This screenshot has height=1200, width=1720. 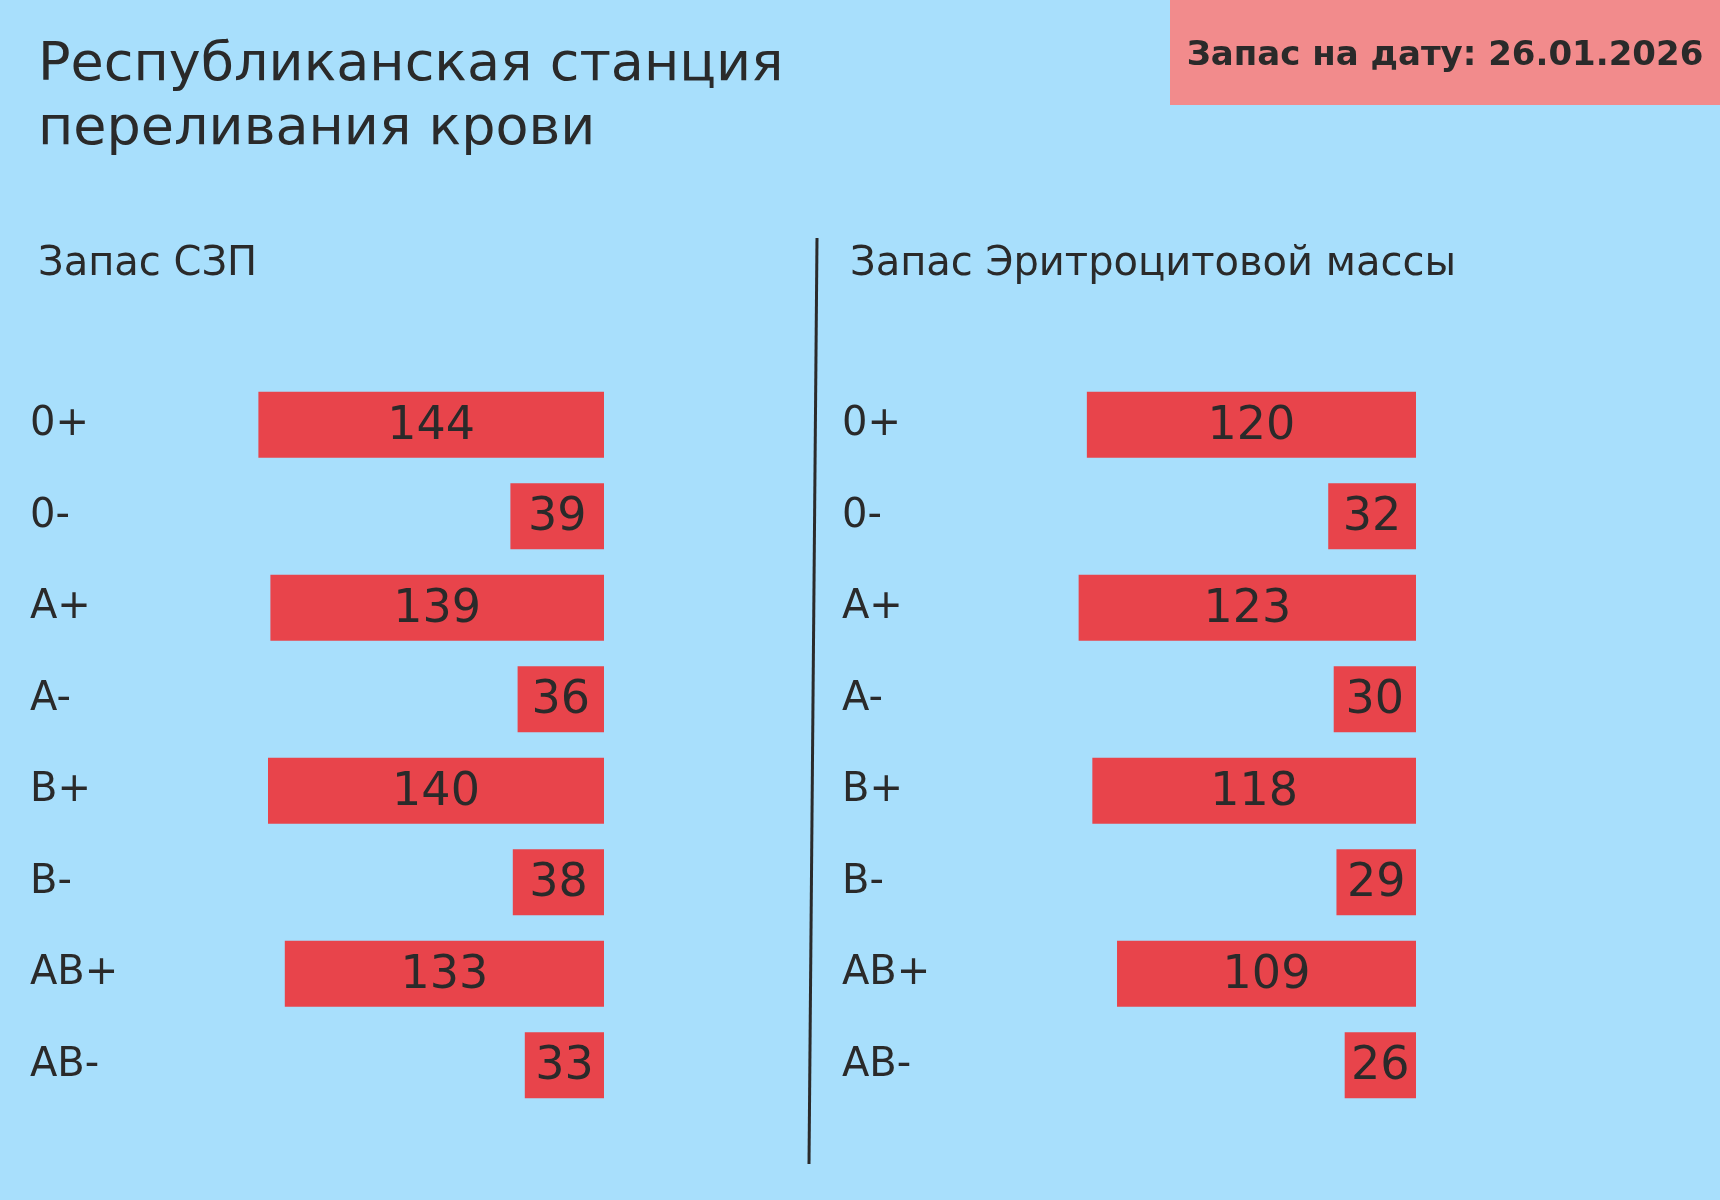 What do you see at coordinates (1153, 261) in the screenshot?
I see `chart-subtitle: Запас Эритроцитовой массы` at bounding box center [1153, 261].